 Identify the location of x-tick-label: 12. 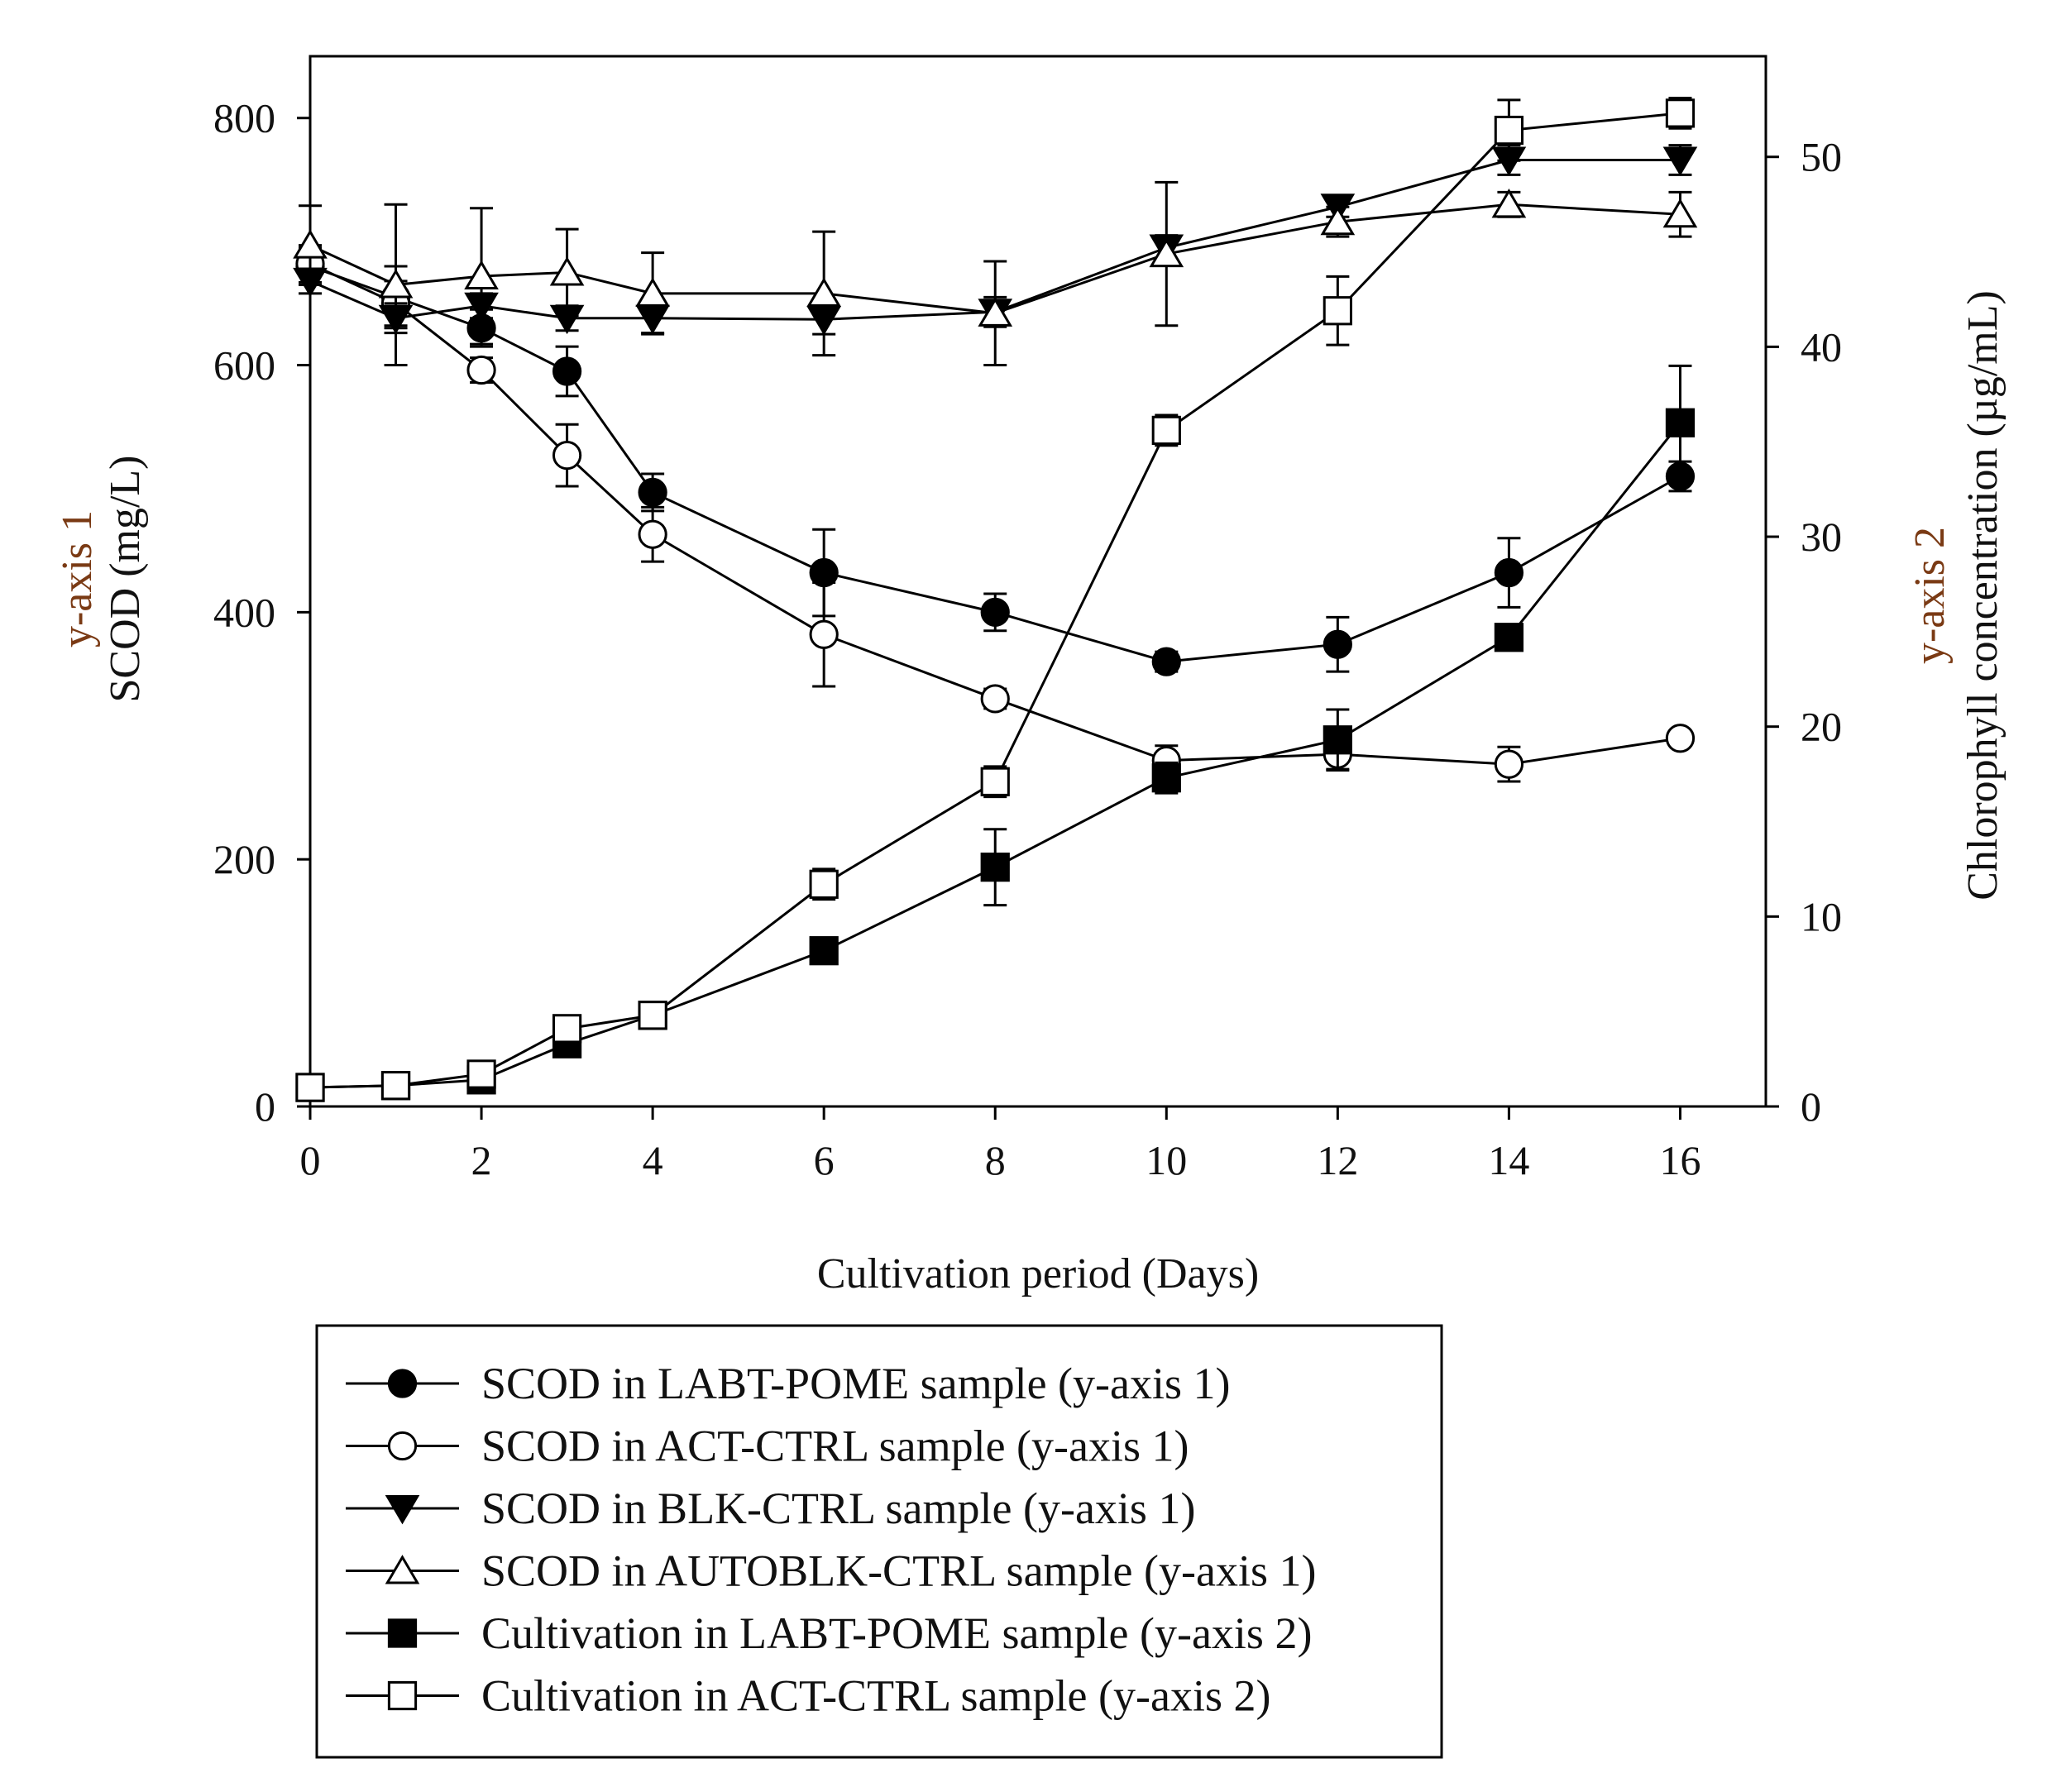
(1337, 1160).